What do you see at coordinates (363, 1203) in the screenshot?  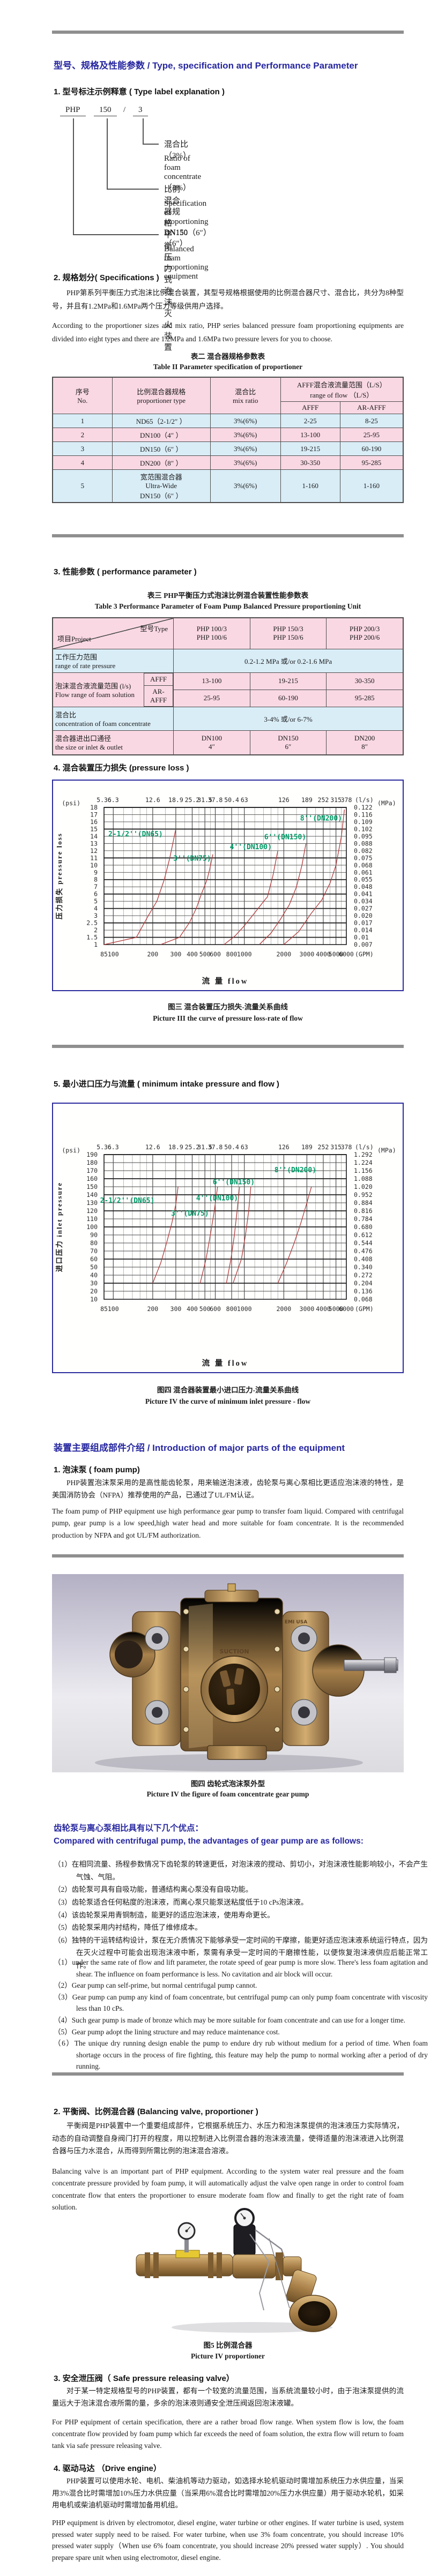 I see `svg-text: 0.884` at bounding box center [363, 1203].